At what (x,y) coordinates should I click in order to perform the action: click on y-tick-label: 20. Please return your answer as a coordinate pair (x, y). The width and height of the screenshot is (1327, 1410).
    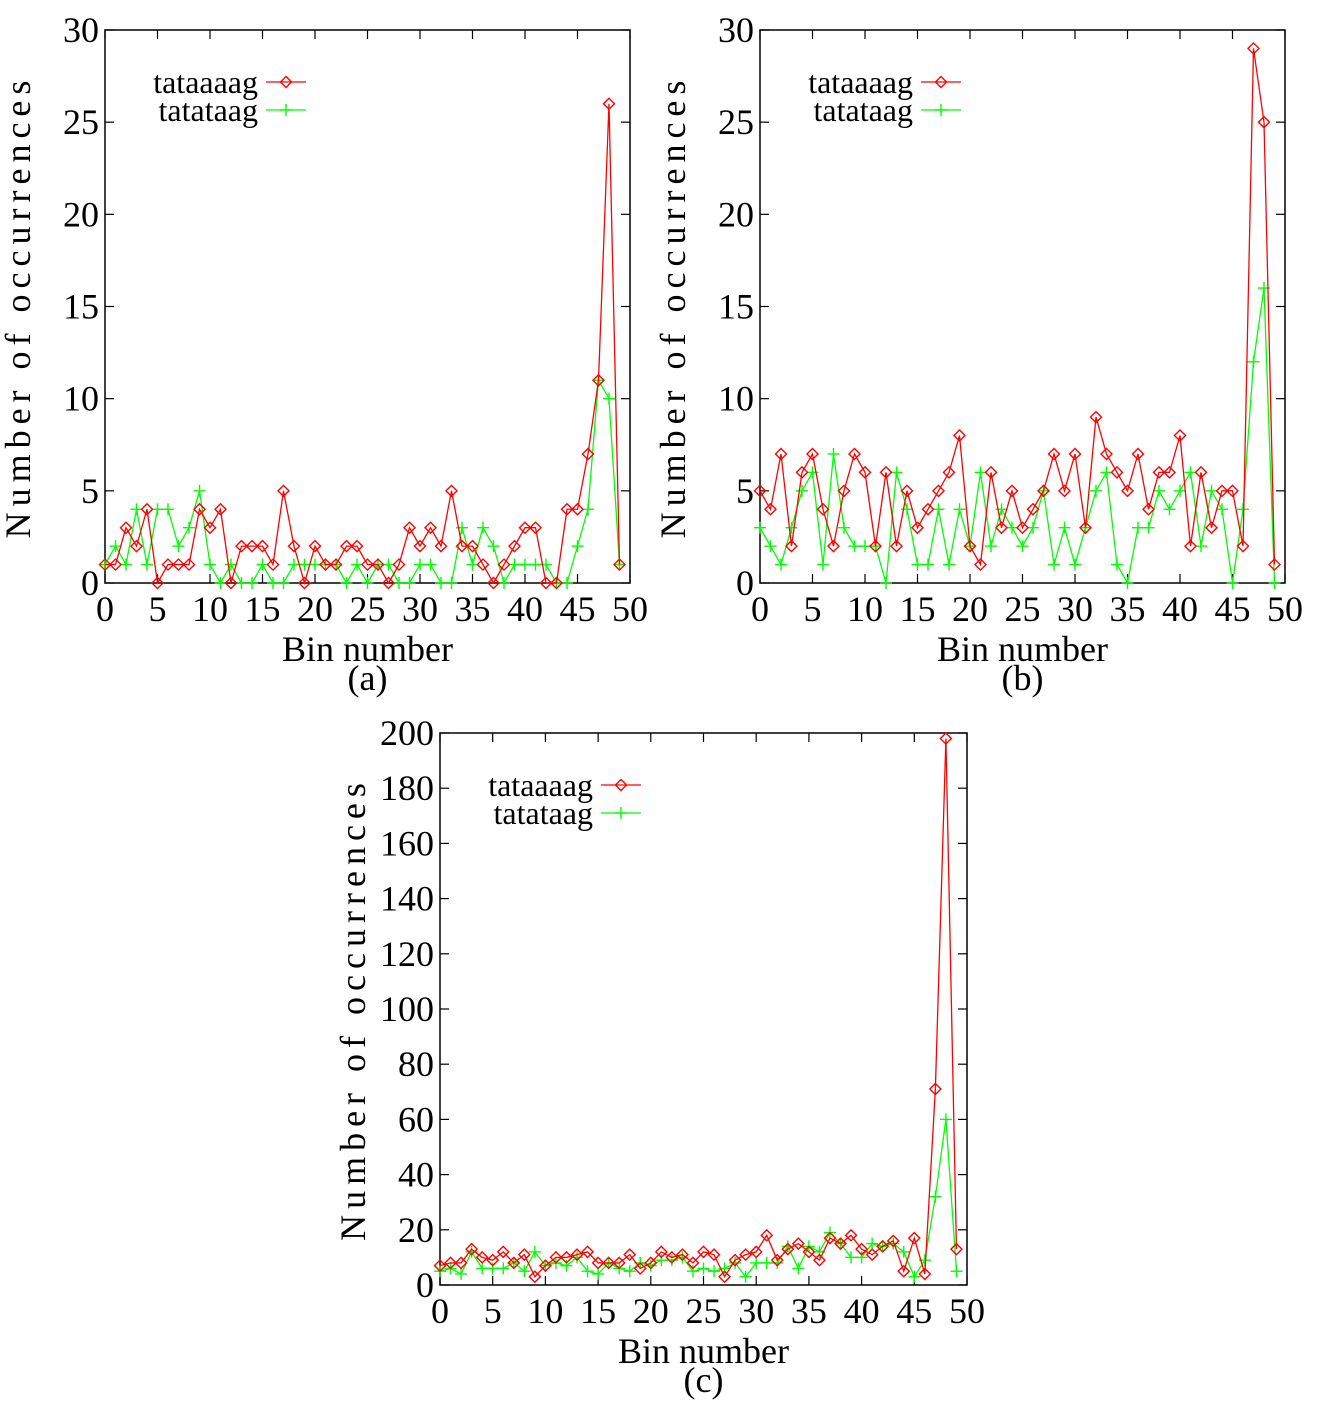
    Looking at the image, I should click on (81, 214).